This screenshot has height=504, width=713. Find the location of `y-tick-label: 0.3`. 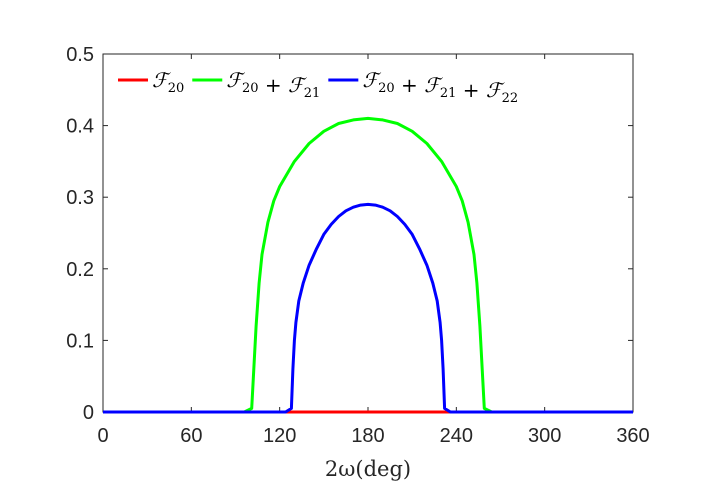

y-tick-label: 0.3 is located at coordinates (80, 198).